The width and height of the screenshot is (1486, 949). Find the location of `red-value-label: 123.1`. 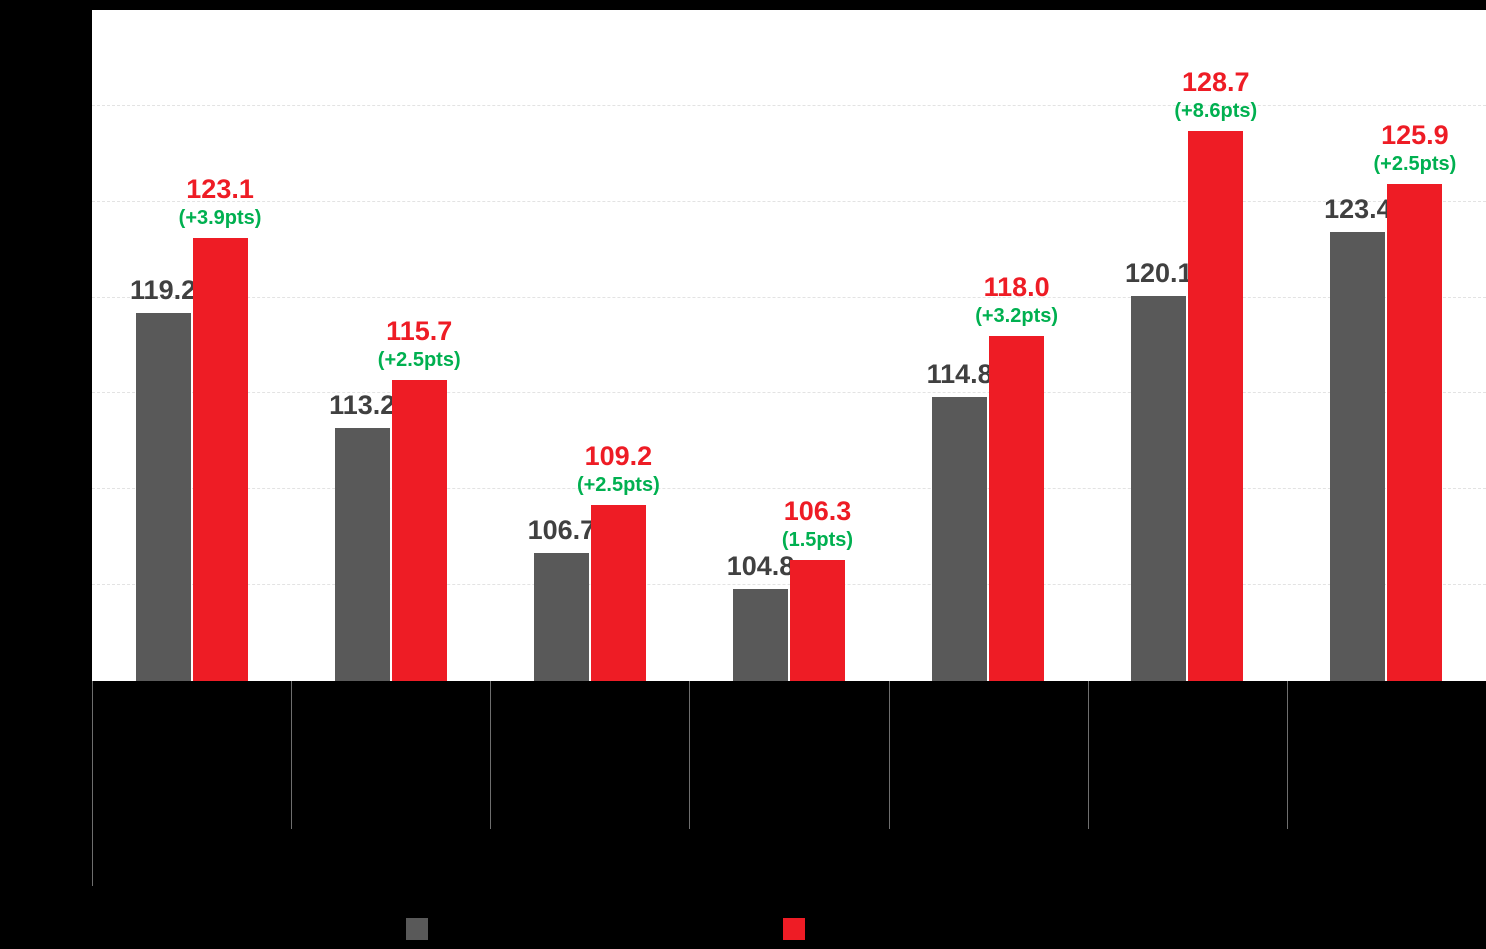

red-value-label: 123.1 is located at coordinates (220, 189).